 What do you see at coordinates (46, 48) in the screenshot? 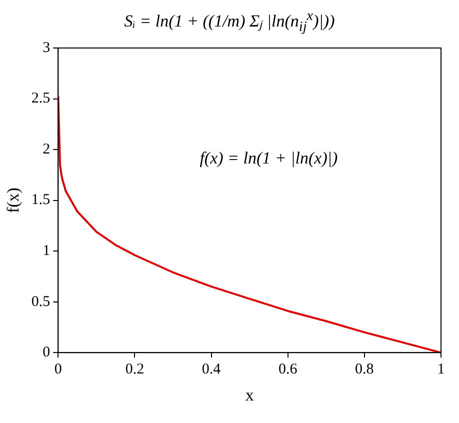
I see `y-tick-label: 3` at bounding box center [46, 48].